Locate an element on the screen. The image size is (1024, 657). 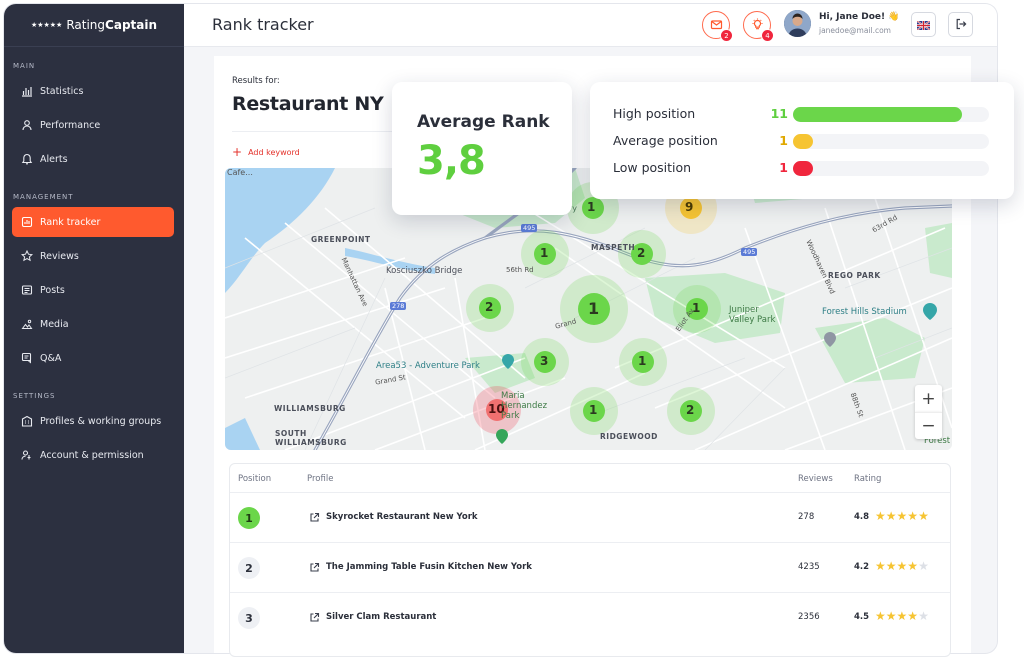
high-position-bar is located at coordinates (891, 114).